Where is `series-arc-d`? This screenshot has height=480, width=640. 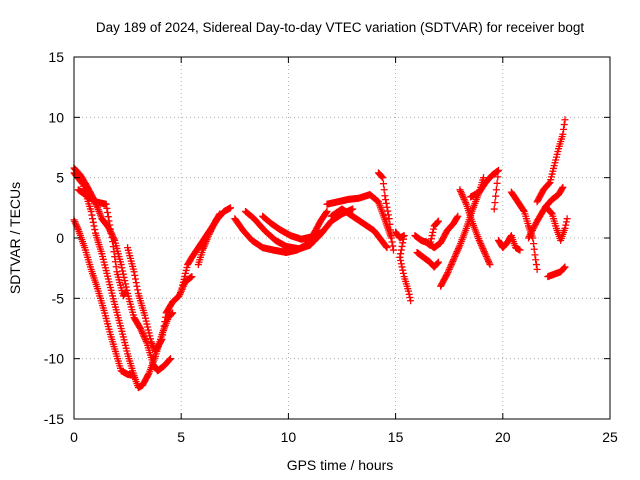
series-arc-d is located at coordinates (101, 243).